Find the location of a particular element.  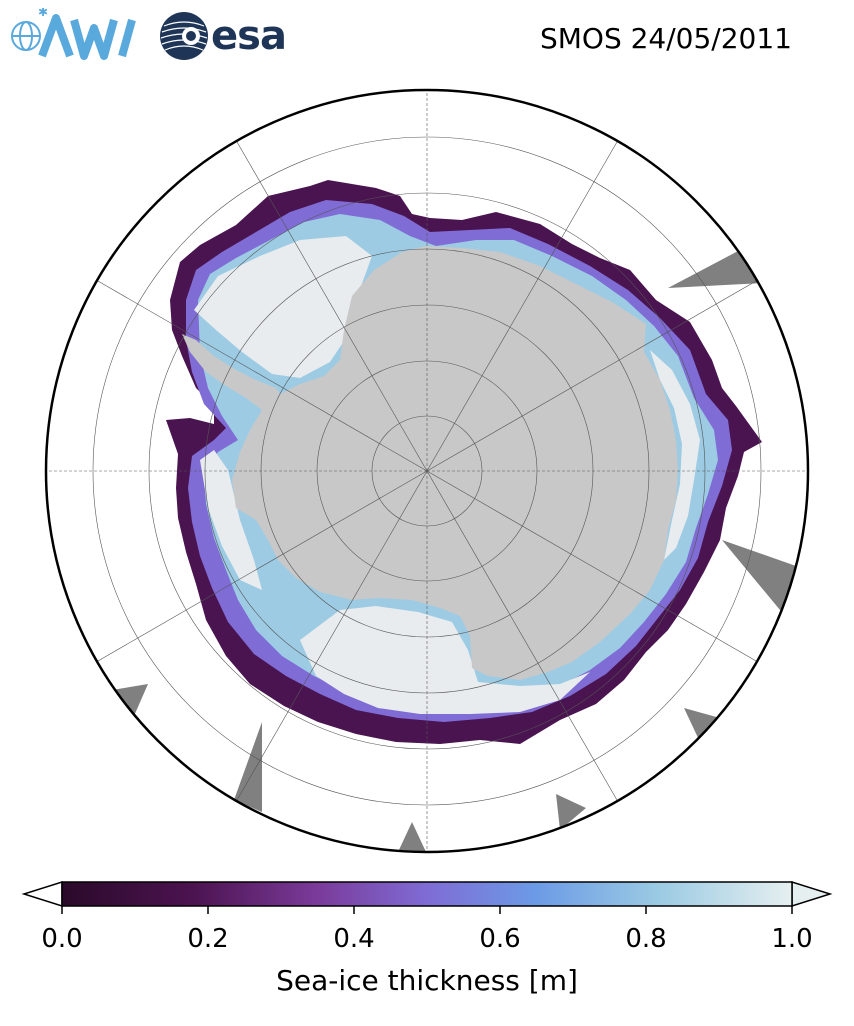

esa-wordmark: esa is located at coordinates (249, 36).